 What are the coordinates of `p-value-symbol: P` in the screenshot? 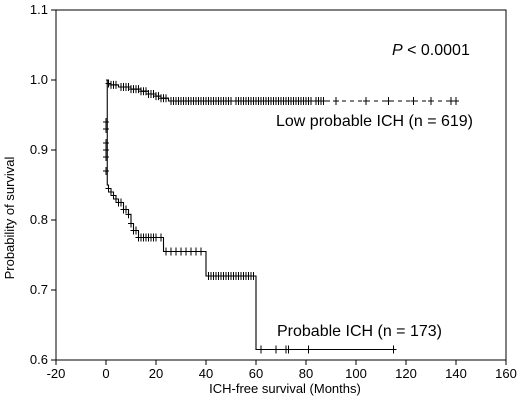 It's located at (397, 50).